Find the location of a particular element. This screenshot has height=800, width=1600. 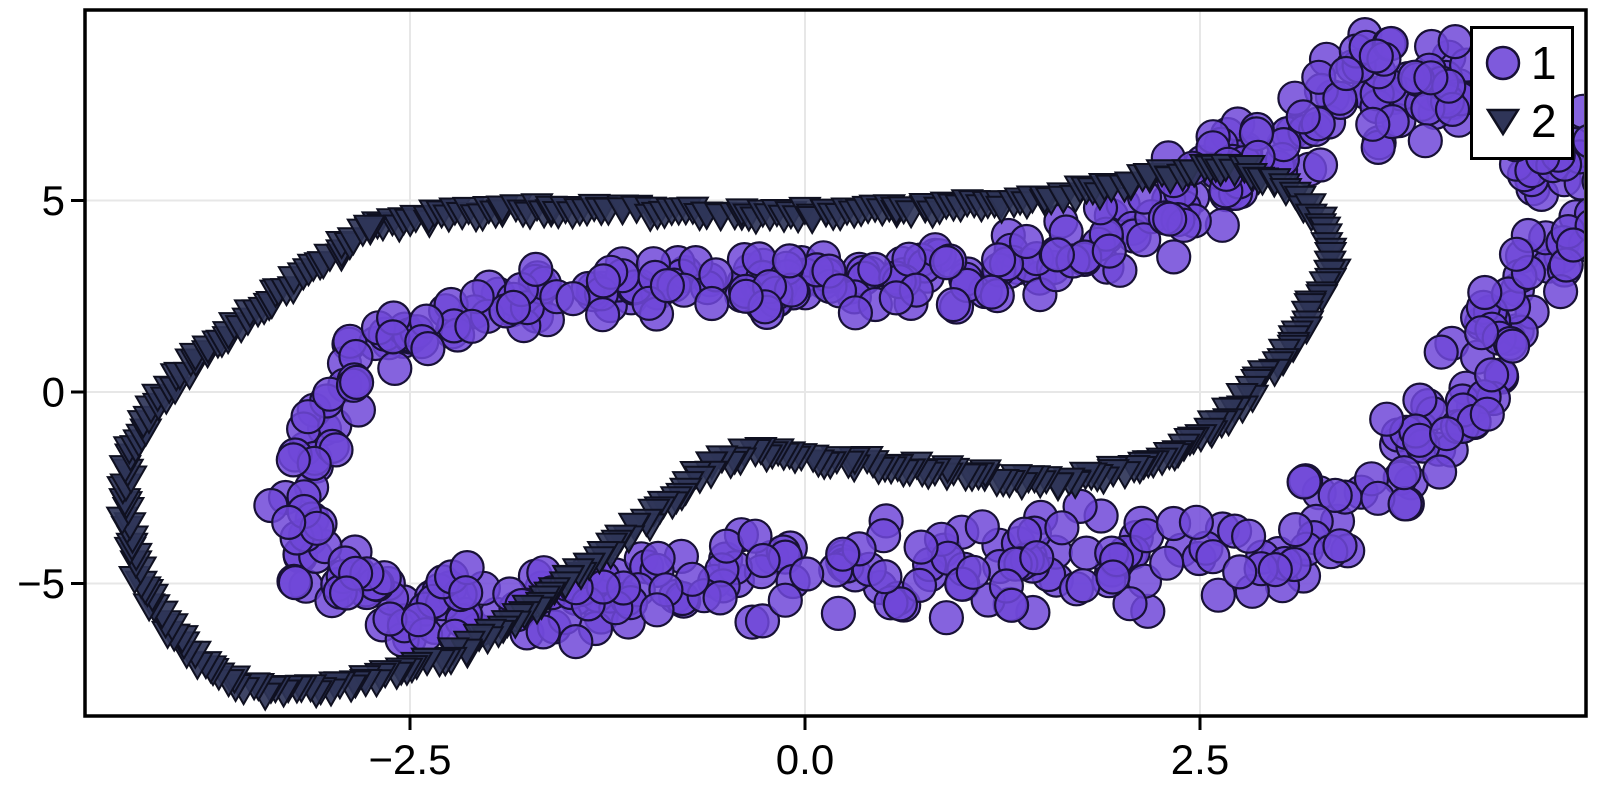

legend: 1 2 is located at coordinates (1522, 93).